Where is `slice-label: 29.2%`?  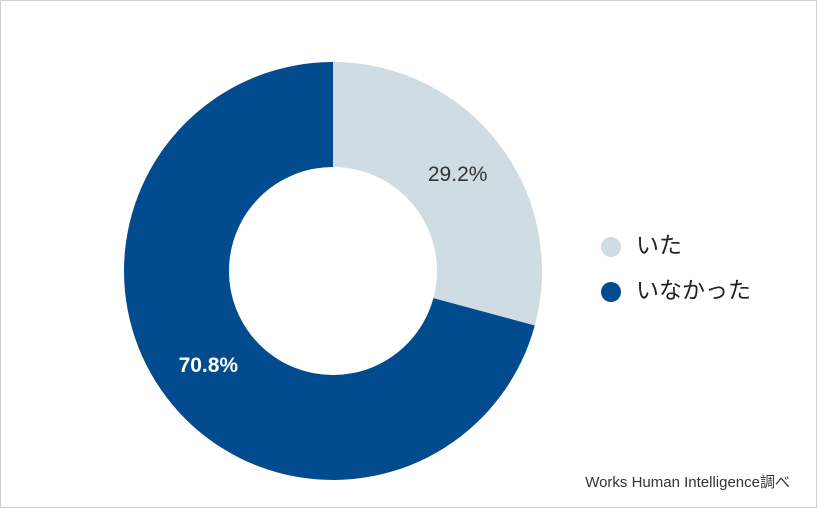 slice-label: 29.2% is located at coordinates (458, 174).